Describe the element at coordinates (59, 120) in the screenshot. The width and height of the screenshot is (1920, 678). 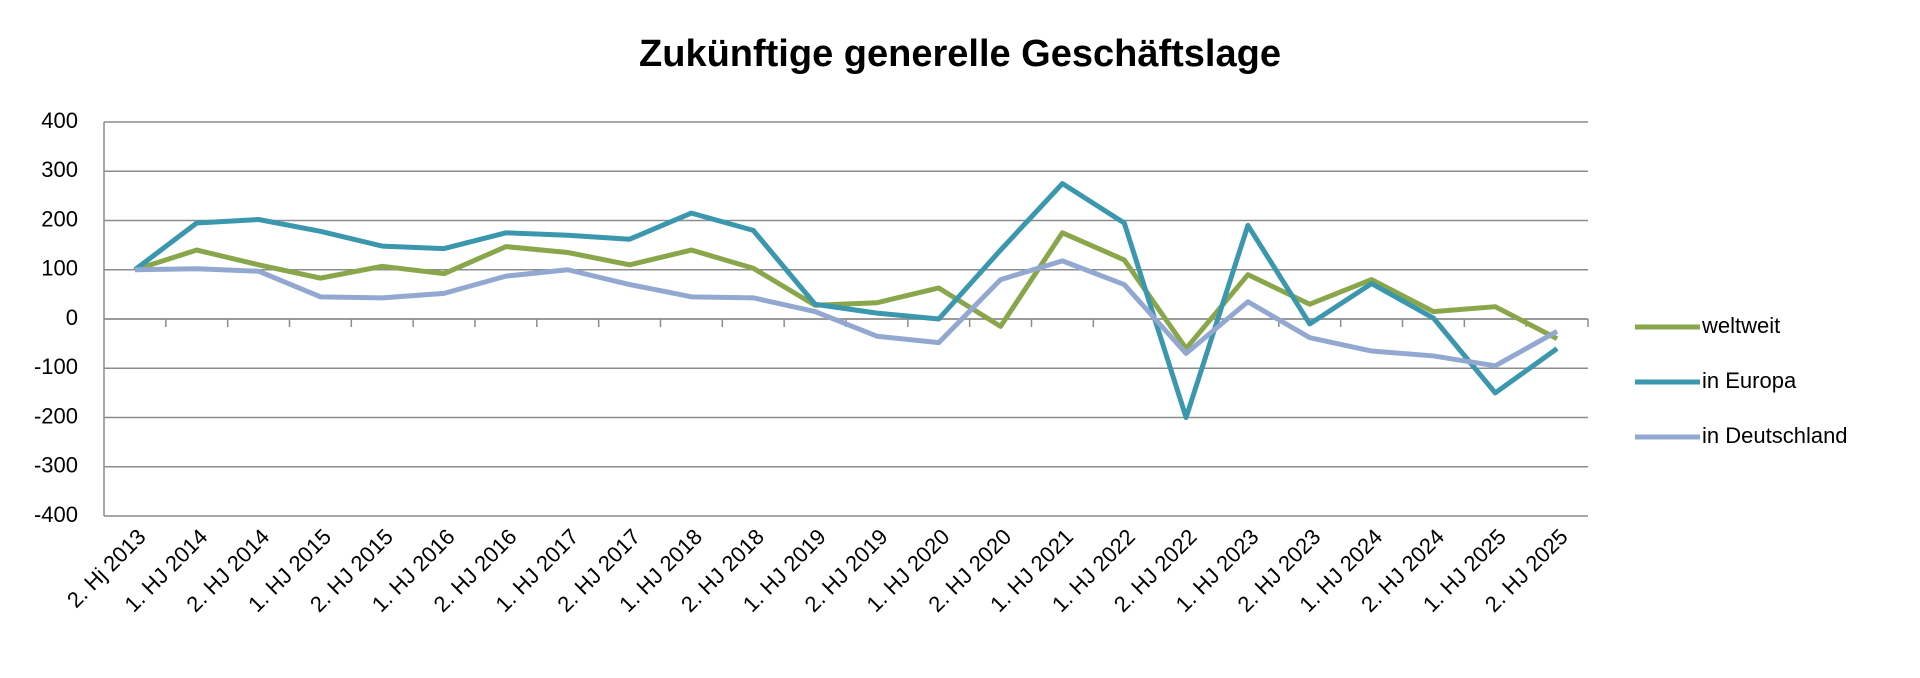
I see `y-tick-label: 400` at that location.